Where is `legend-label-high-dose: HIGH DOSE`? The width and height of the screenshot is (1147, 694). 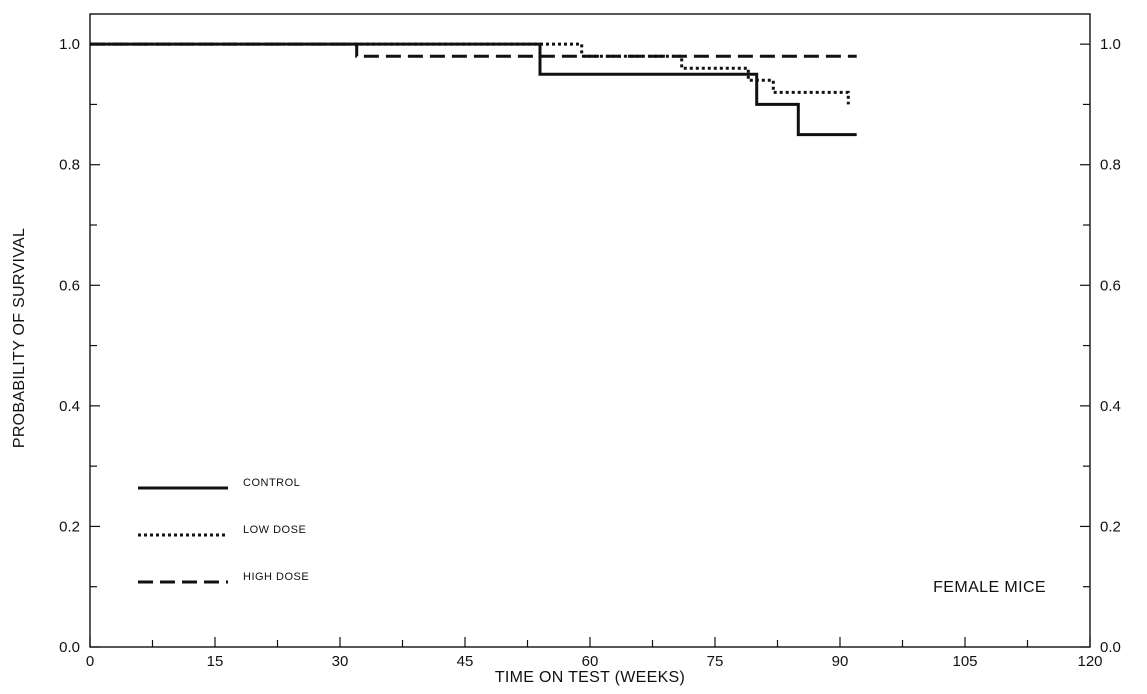
legend-label-high-dose: HIGH DOSE is located at coordinates (276, 577).